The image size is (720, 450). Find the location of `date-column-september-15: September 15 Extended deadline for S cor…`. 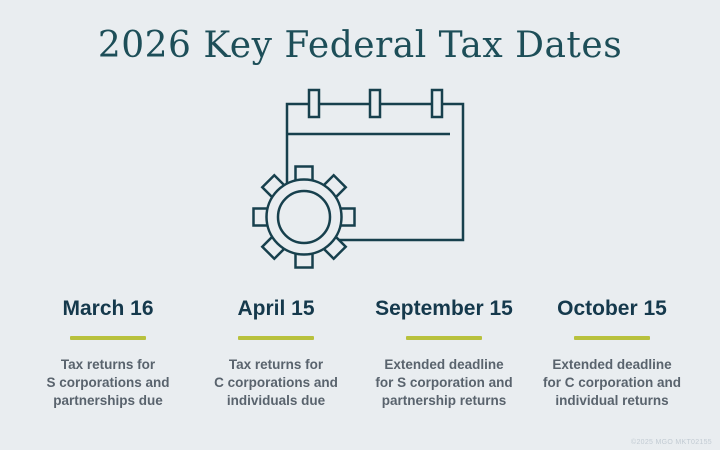

date-column-september-15: September 15 Extended deadline for S cor… is located at coordinates (444, 353).